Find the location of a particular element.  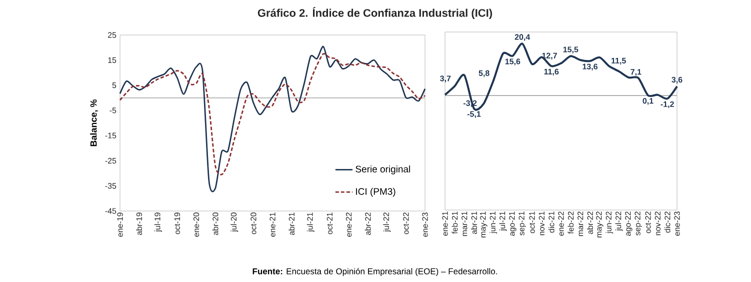

data-label: 11,5 is located at coordinates (619, 61).